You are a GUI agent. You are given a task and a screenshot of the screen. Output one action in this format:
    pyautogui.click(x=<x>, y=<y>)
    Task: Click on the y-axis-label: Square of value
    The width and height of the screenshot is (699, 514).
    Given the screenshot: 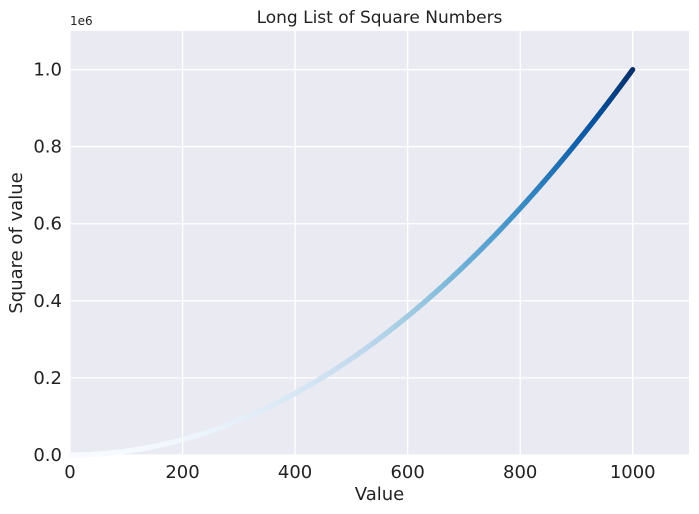 What is the action you would take?
    pyautogui.click(x=16, y=242)
    